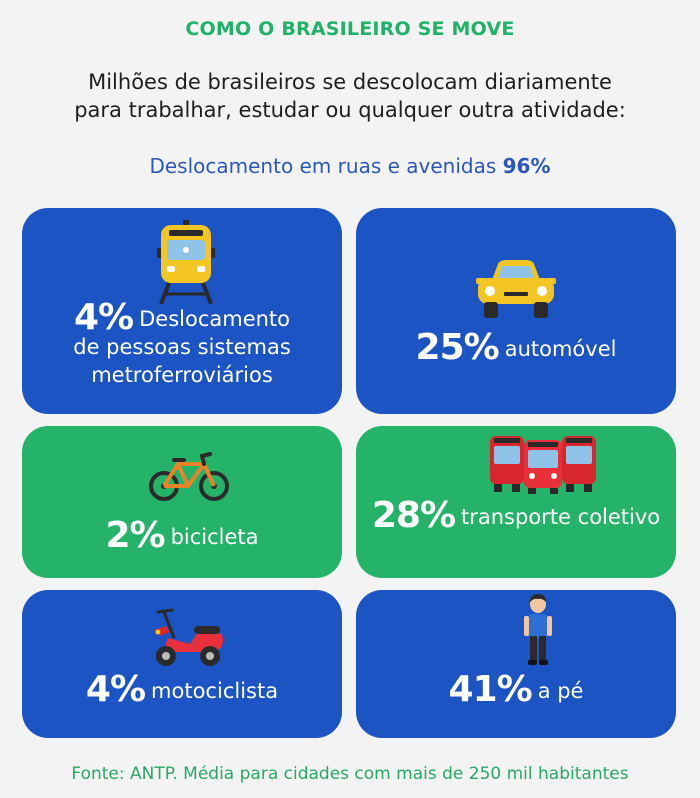 The image size is (700, 798). I want to click on card-metro-percent: 4%, so click(103, 317).